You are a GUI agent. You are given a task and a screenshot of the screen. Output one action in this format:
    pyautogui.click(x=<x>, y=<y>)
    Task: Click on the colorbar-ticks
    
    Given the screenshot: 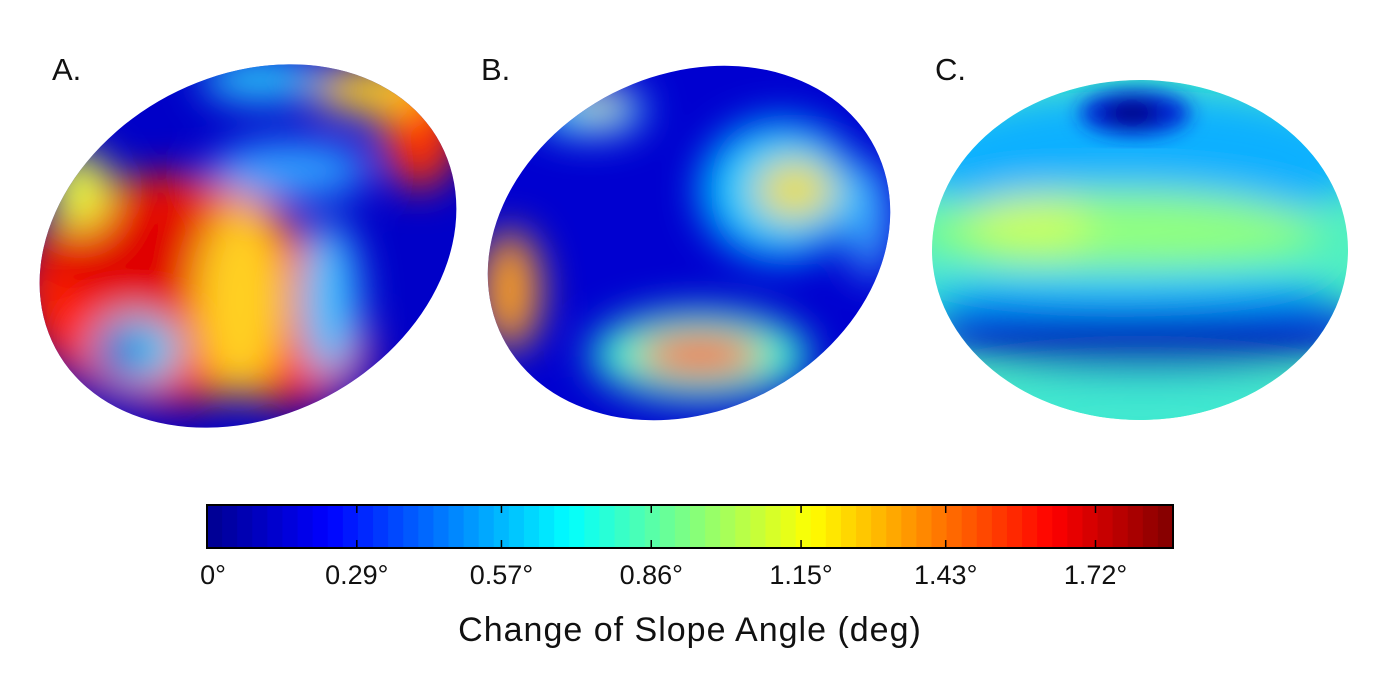 What is the action you would take?
    pyautogui.click(x=651, y=526)
    